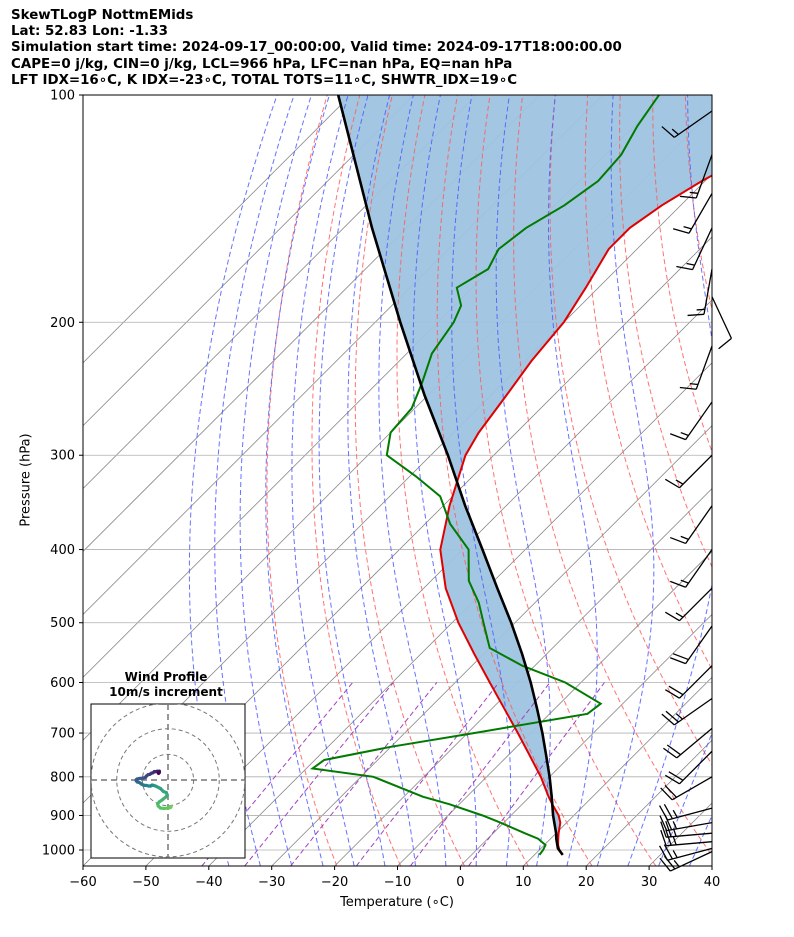  I want to click on x-tick-label: −50, so click(145, 882).